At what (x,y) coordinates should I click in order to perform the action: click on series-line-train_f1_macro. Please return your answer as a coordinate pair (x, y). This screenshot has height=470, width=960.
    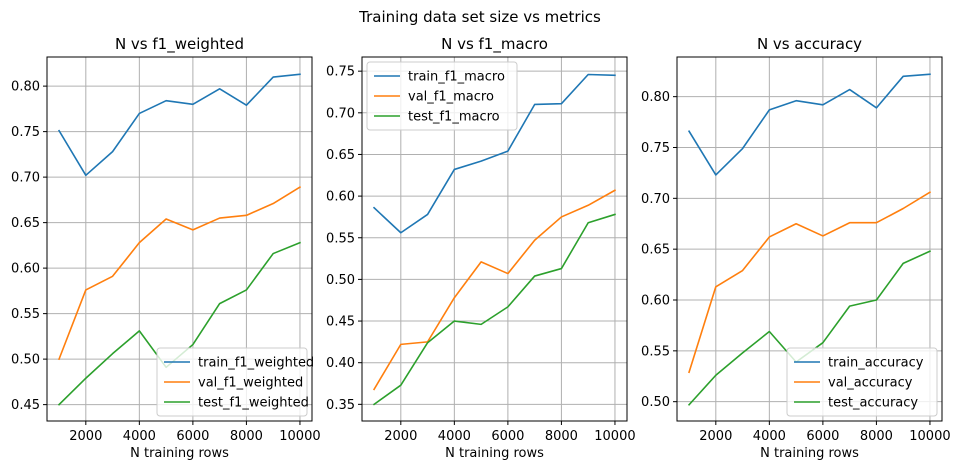
    Looking at the image, I should click on (494, 153).